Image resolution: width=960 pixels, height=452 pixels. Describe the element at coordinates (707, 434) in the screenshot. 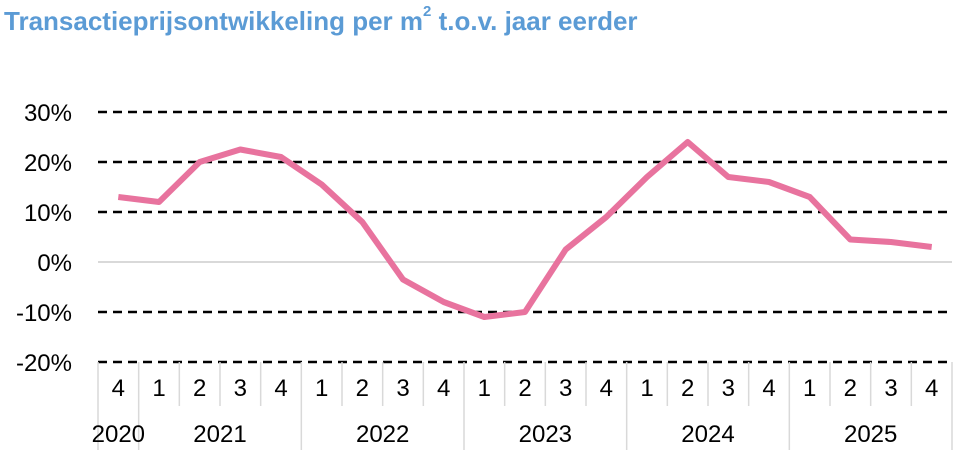

I see `x-tick-label-year: 2024` at that location.